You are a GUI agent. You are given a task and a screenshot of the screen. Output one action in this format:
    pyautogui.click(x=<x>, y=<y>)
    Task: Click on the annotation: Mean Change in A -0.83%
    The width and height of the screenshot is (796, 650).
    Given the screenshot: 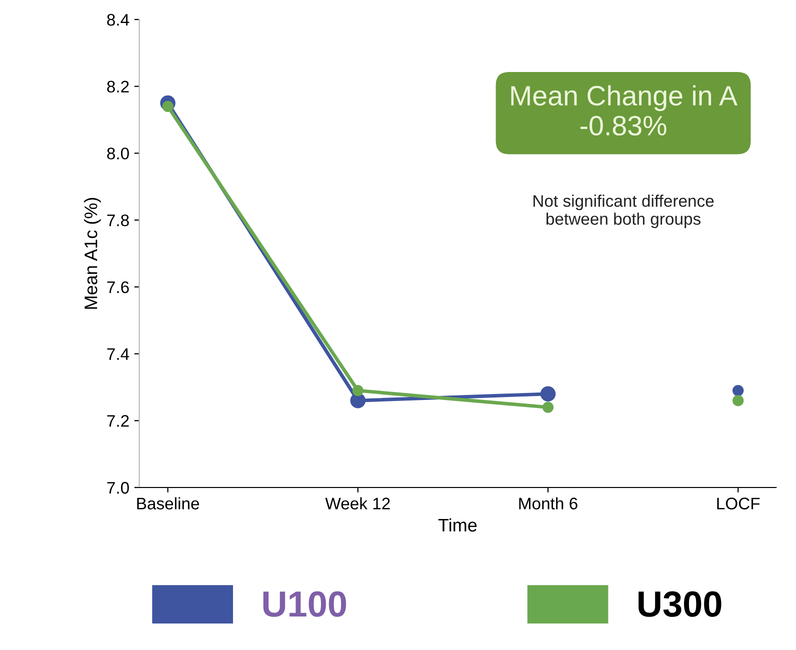 What is the action you would take?
    pyautogui.click(x=624, y=110)
    